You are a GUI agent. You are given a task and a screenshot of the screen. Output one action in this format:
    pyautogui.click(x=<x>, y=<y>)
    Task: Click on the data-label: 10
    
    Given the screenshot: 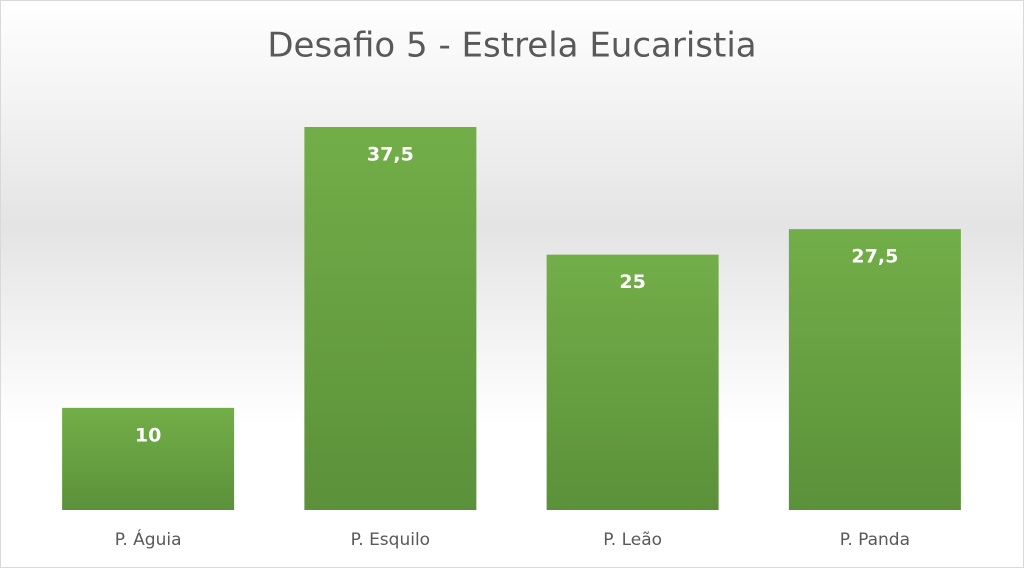 What is the action you would take?
    pyautogui.click(x=148, y=435)
    